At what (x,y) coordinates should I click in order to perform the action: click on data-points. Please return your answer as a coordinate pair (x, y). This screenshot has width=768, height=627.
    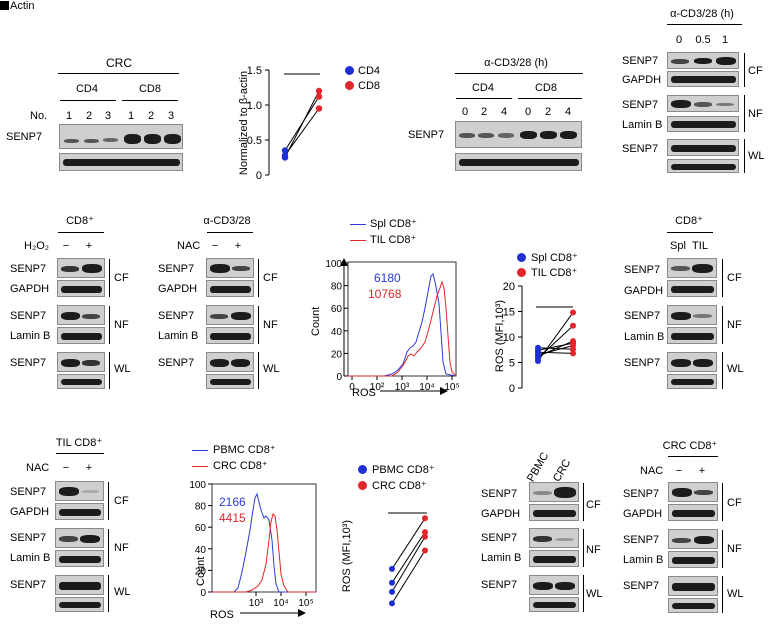
    Looking at the image, I should click on (302, 124).